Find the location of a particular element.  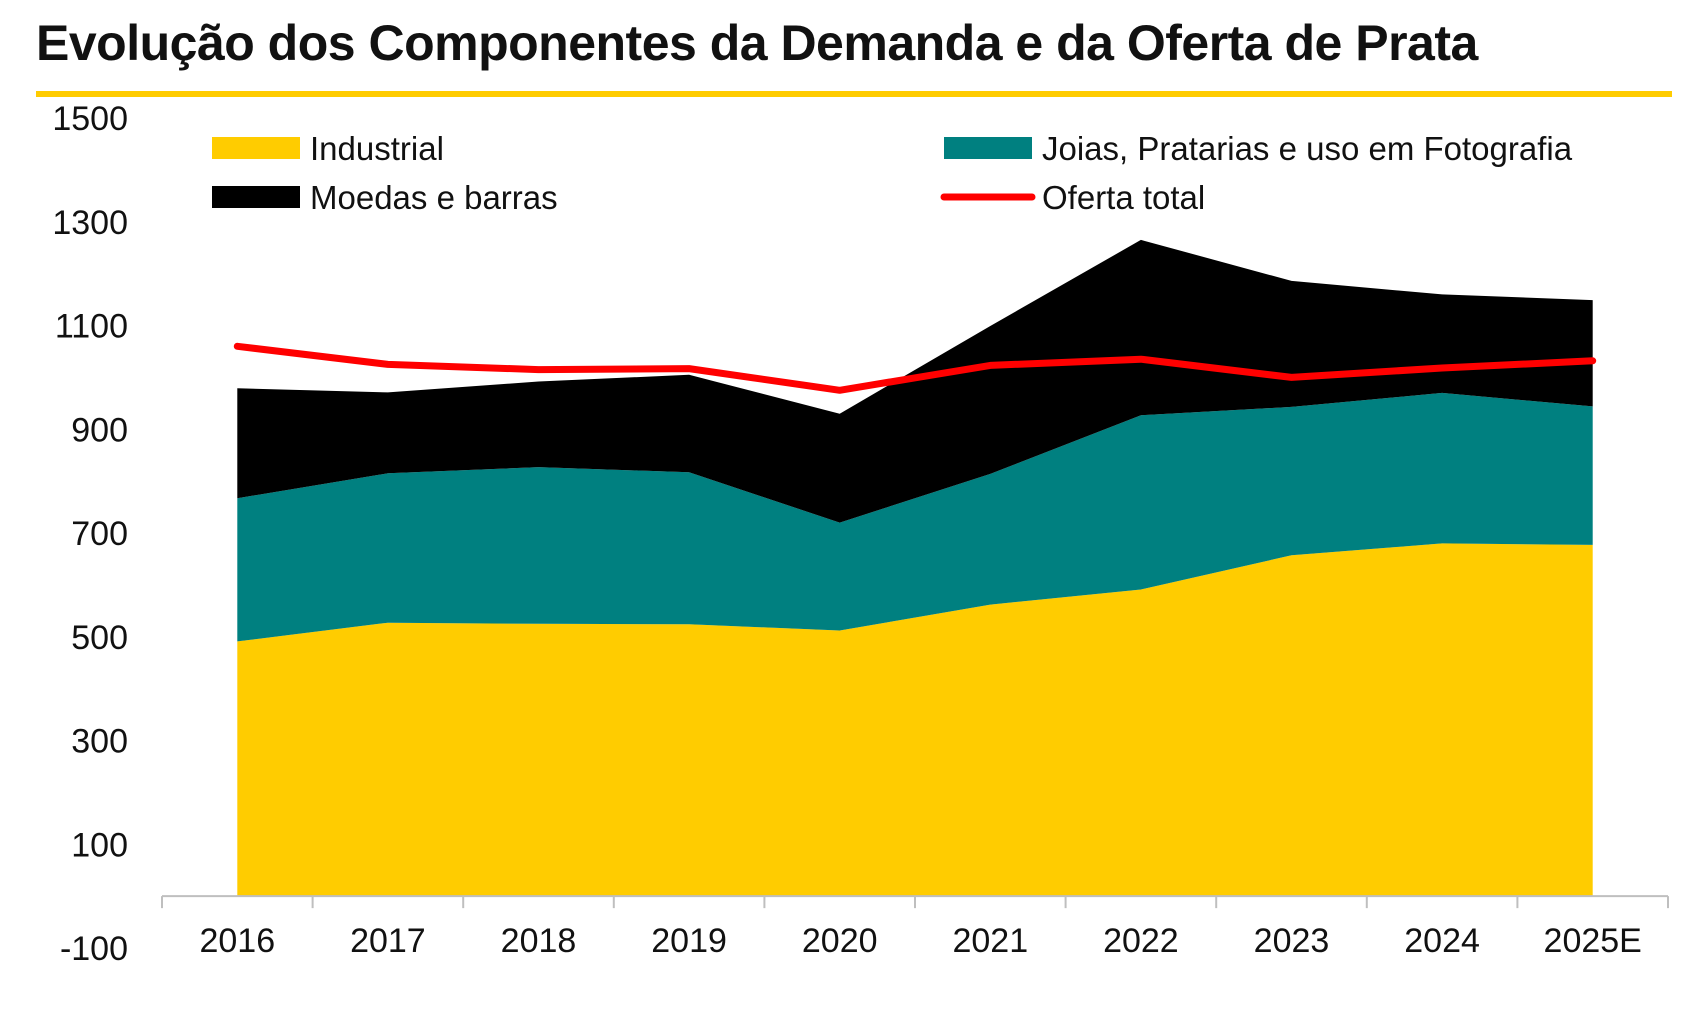

x-tick-label: 2023 is located at coordinates (1292, 941).